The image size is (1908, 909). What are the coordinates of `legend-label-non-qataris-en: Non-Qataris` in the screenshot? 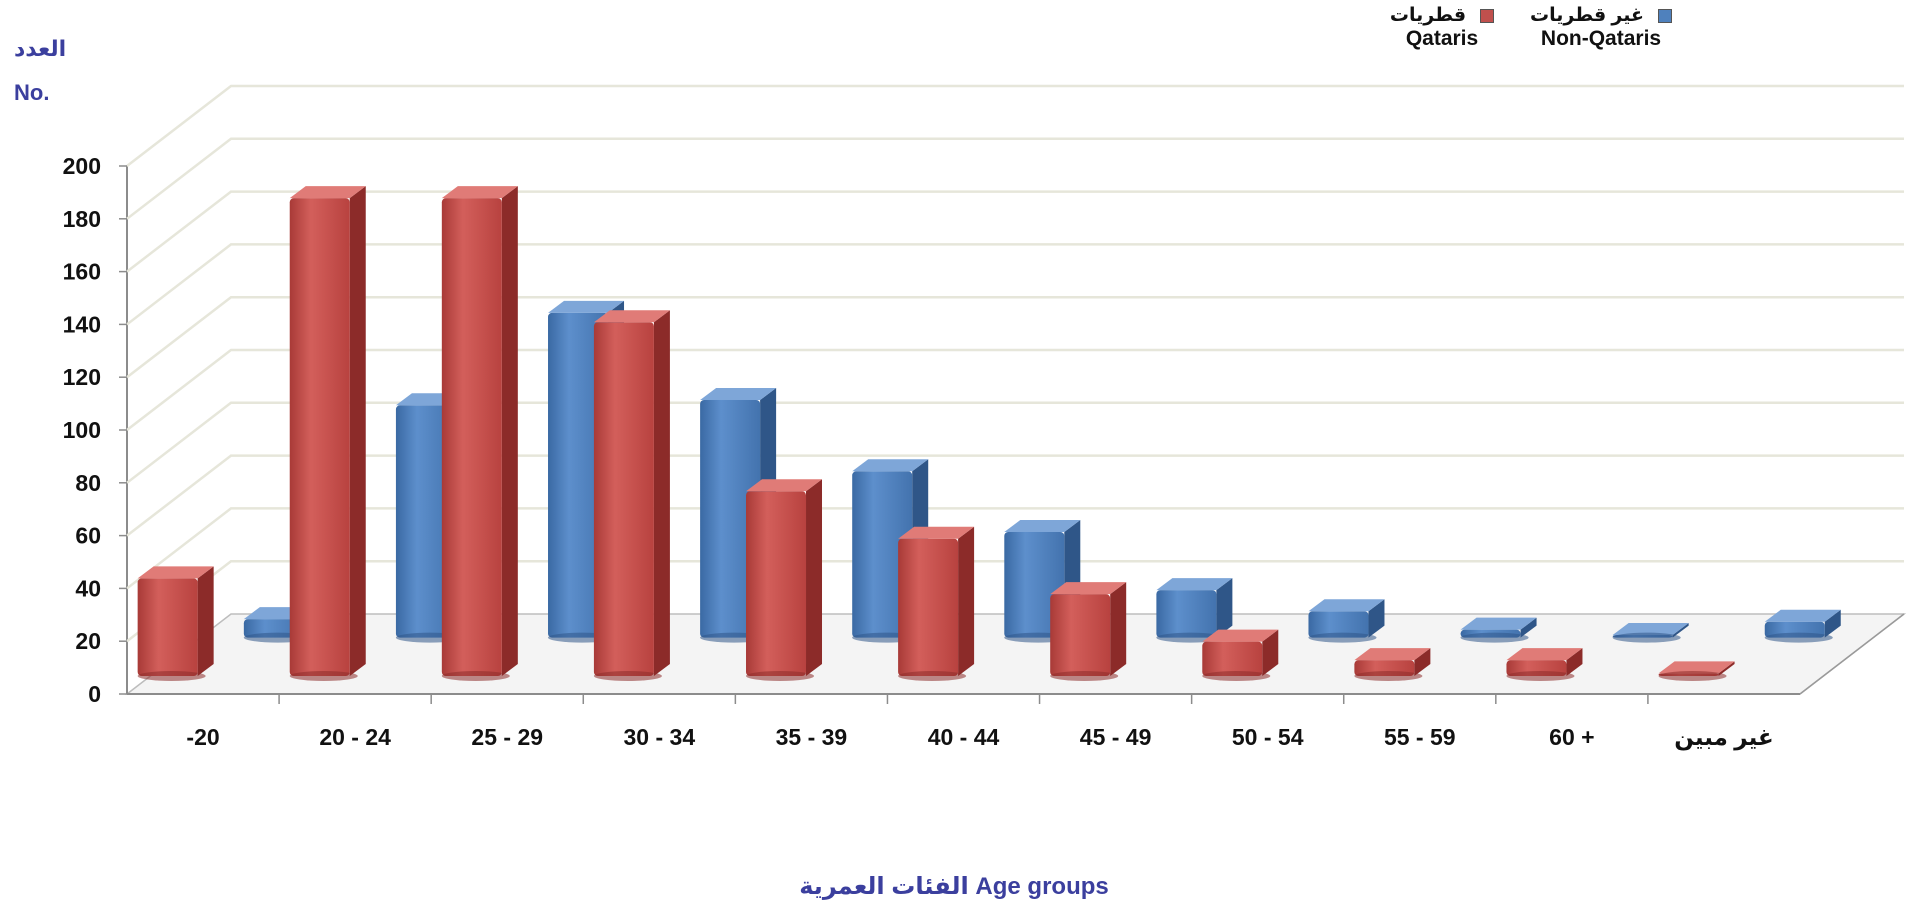 It's located at (1601, 38).